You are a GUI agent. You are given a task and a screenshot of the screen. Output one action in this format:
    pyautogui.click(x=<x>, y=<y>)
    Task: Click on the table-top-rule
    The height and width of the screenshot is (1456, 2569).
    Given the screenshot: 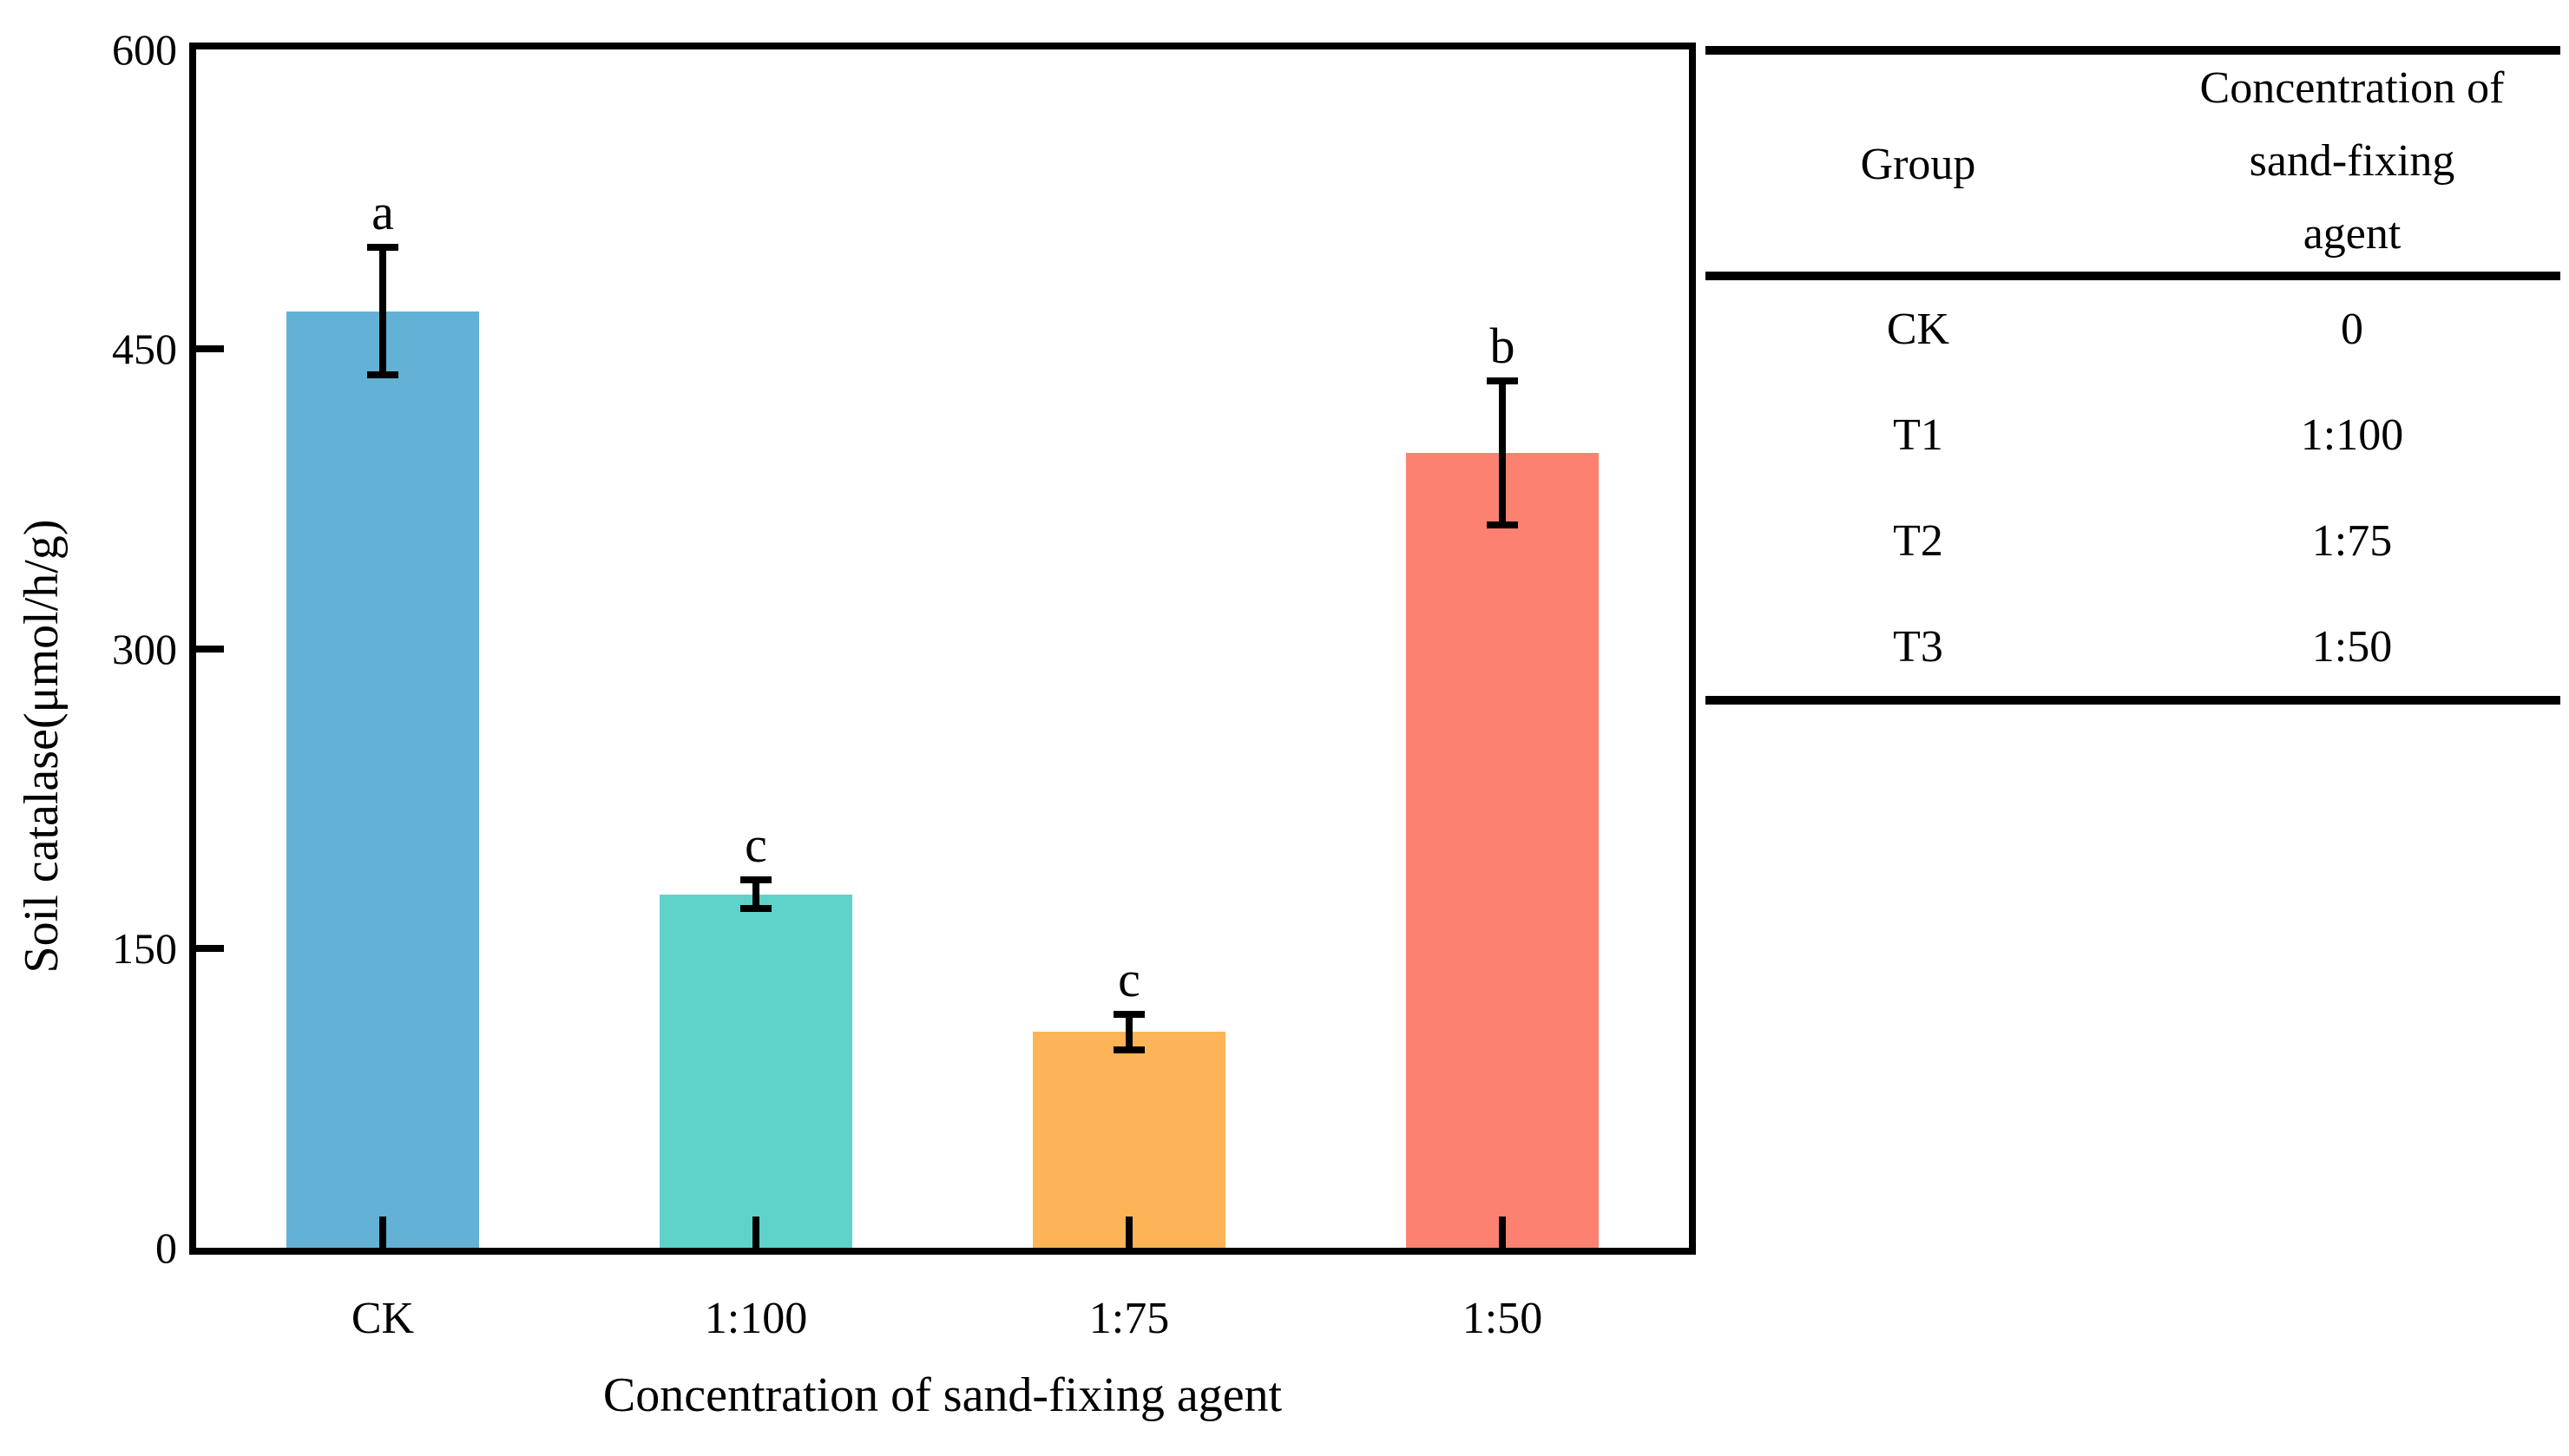 What is the action you would take?
    pyautogui.click(x=2132, y=50)
    